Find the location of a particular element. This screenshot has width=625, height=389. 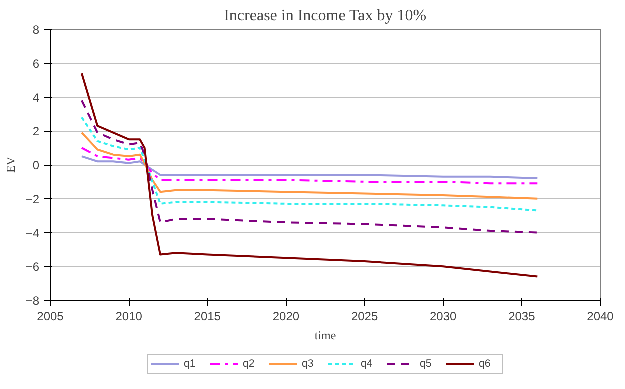

x-axis-title: time is located at coordinates (325, 335).